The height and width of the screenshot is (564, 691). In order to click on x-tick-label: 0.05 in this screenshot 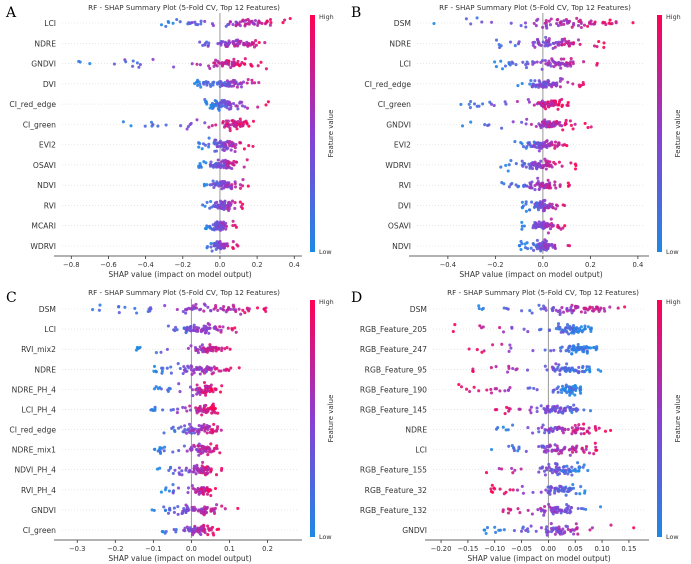, I will do `click(575, 549)`.